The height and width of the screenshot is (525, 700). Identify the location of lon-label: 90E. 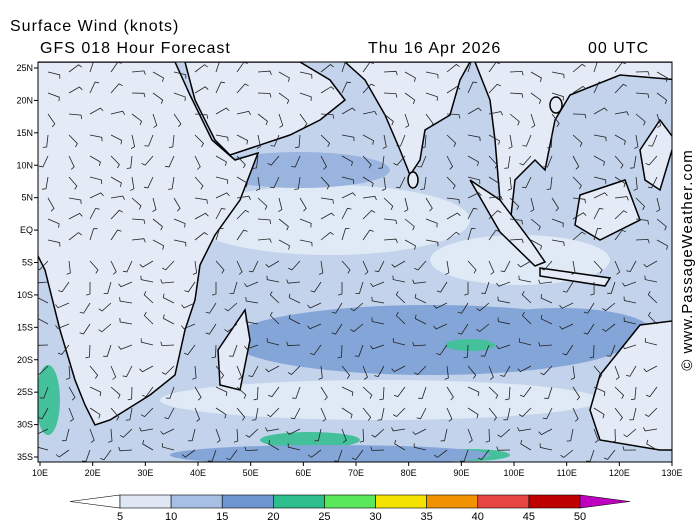
(461, 473).